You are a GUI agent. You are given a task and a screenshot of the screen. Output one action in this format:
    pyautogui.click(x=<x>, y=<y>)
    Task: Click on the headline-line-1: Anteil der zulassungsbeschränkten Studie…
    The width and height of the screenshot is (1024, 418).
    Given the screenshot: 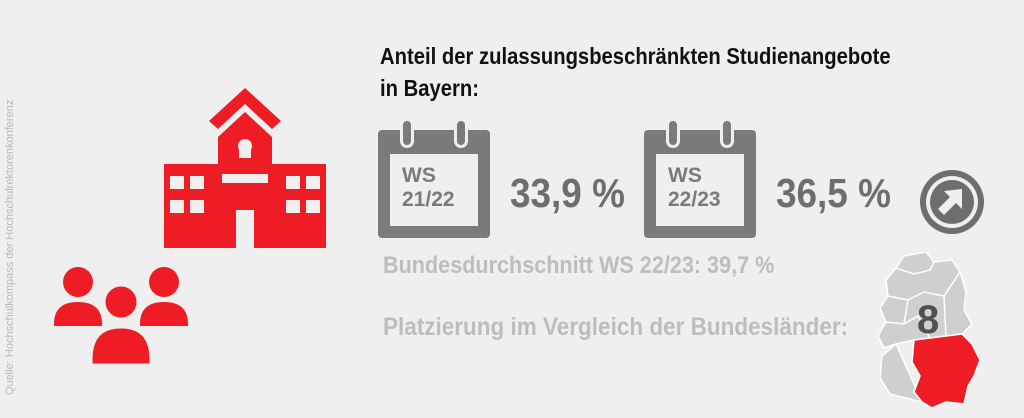 What is the action you would take?
    pyautogui.click(x=635, y=56)
    